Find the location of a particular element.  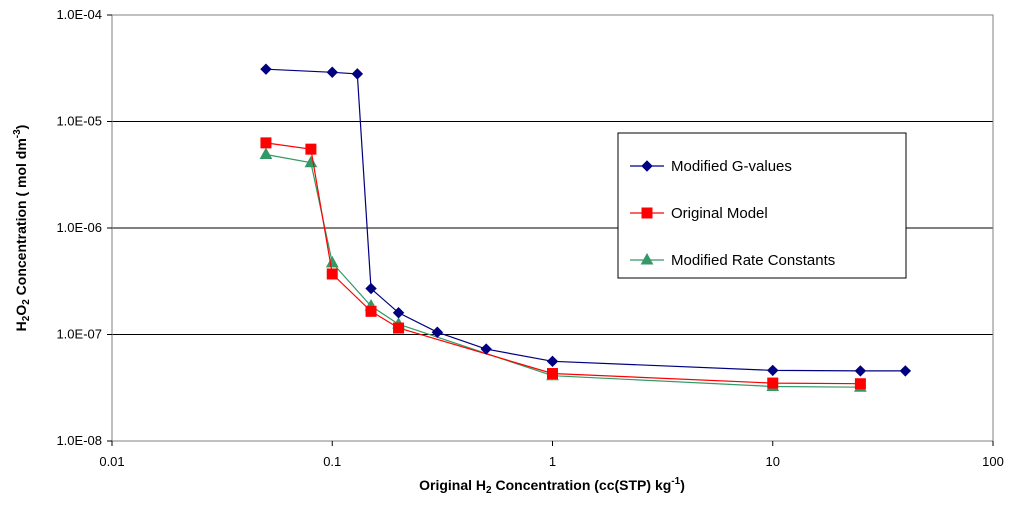

x-tick-label: 10 is located at coordinates (773, 461).